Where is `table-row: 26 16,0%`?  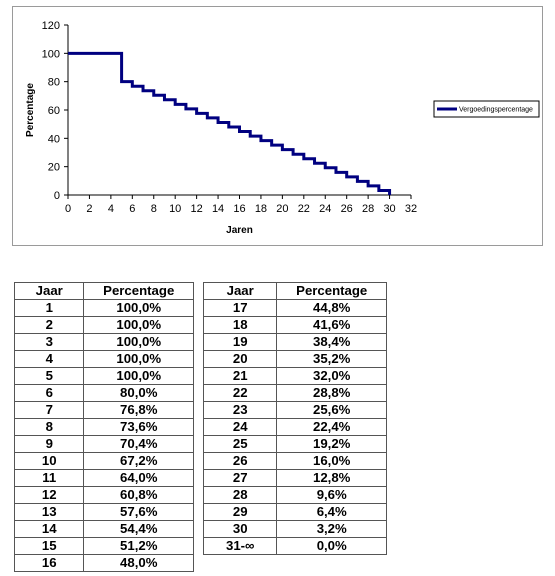
table-row: 26 16,0% is located at coordinates (294, 461).